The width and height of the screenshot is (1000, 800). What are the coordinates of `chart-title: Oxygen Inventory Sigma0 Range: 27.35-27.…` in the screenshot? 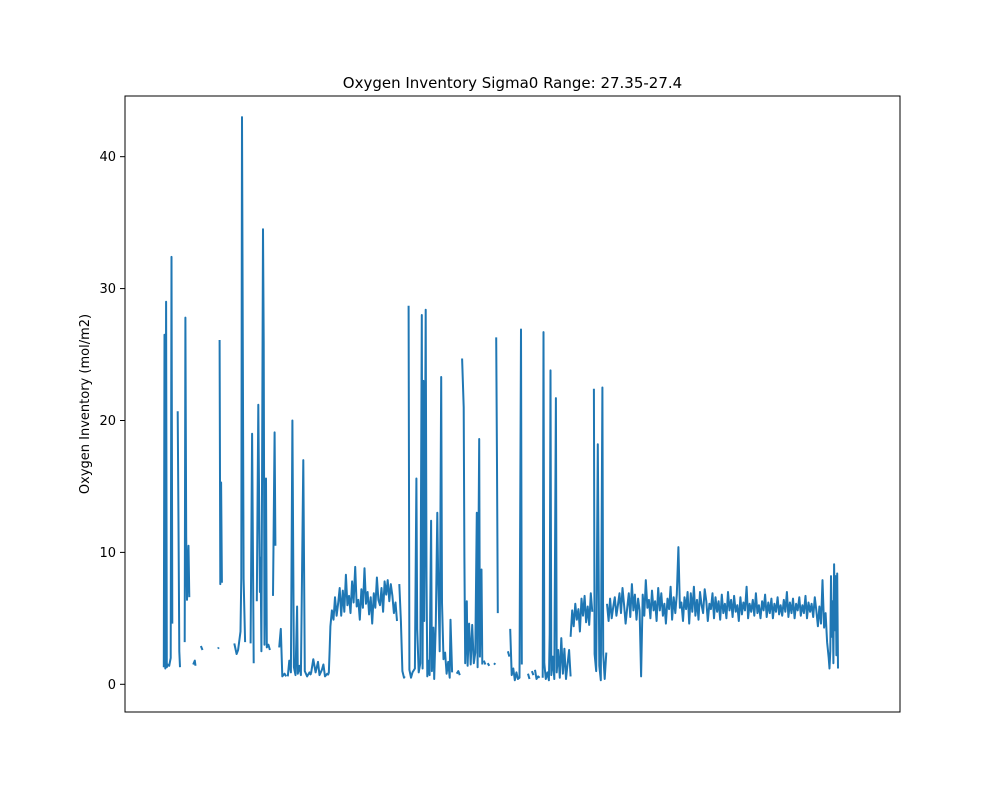 It's located at (512, 83).